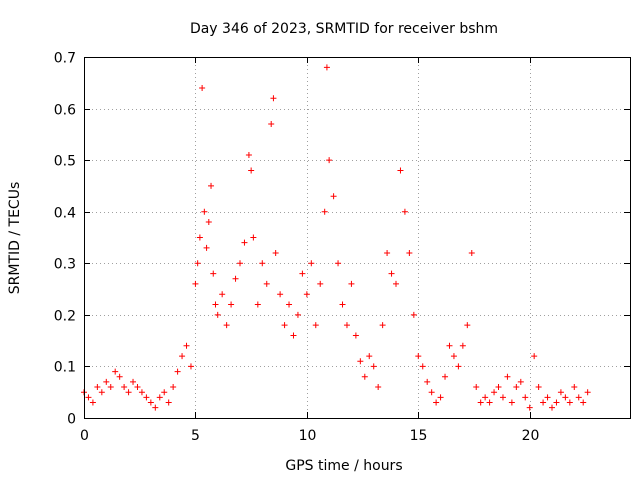  I want to click on y-tick-label: 0, so click(71, 420).